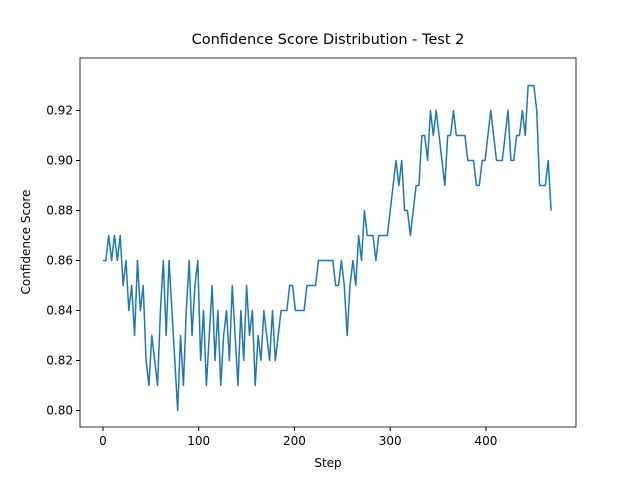 This screenshot has width=640, height=484. What do you see at coordinates (59, 411) in the screenshot?
I see `y-tick-label: 0.80` at bounding box center [59, 411].